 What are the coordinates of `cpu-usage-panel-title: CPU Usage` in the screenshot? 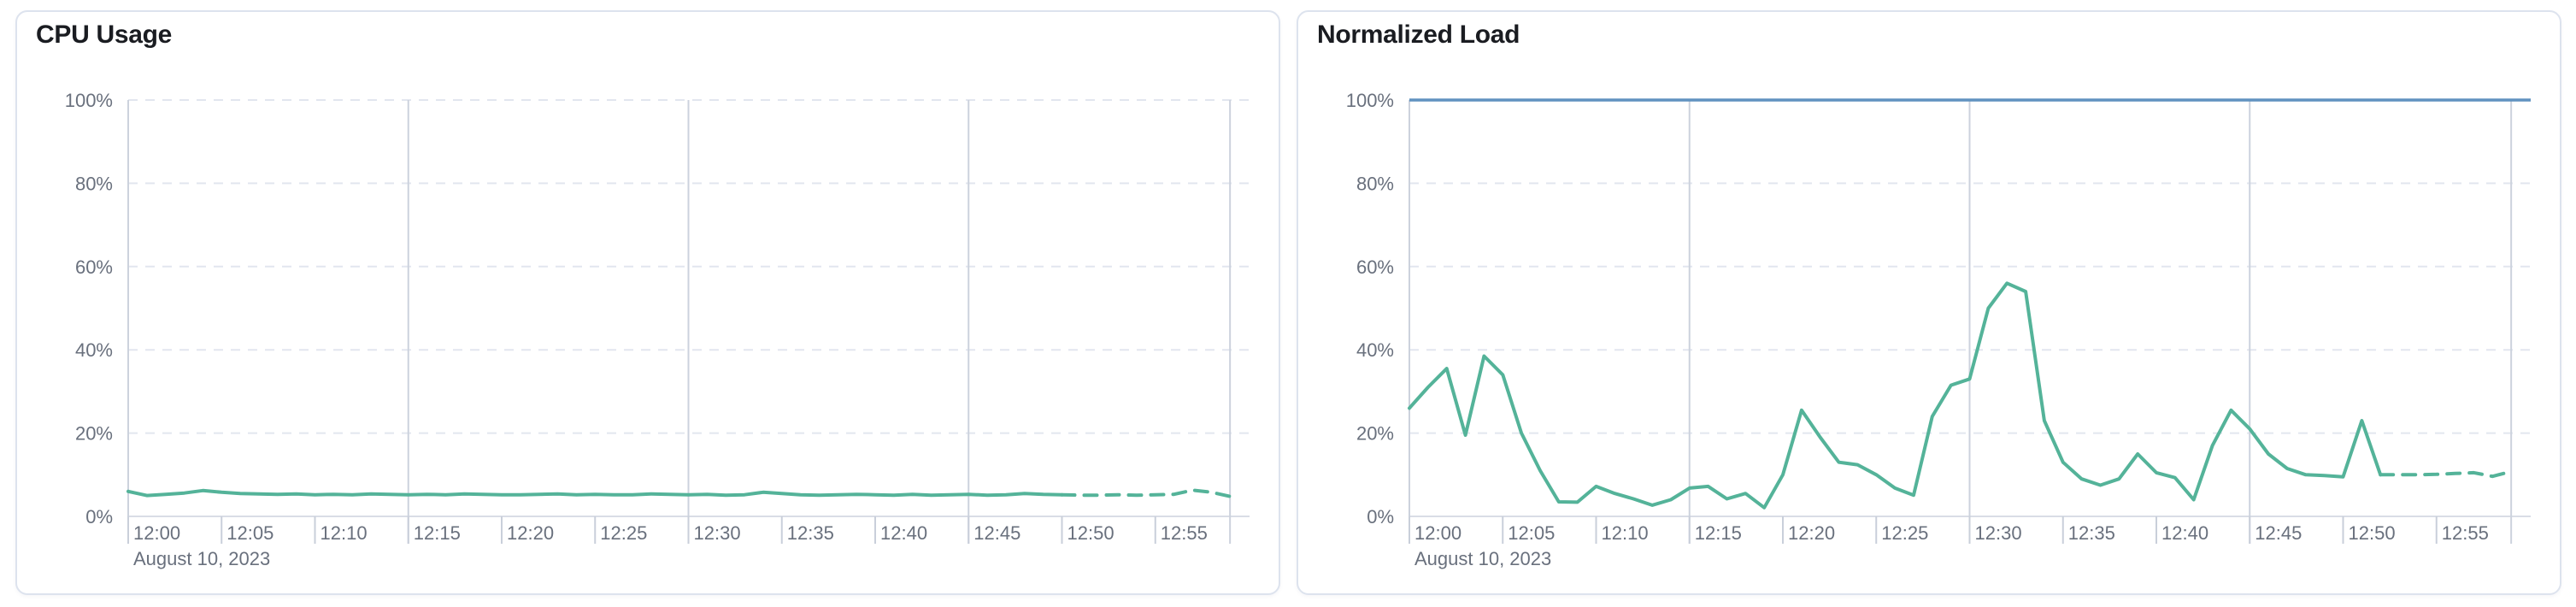 It's located at (104, 35).